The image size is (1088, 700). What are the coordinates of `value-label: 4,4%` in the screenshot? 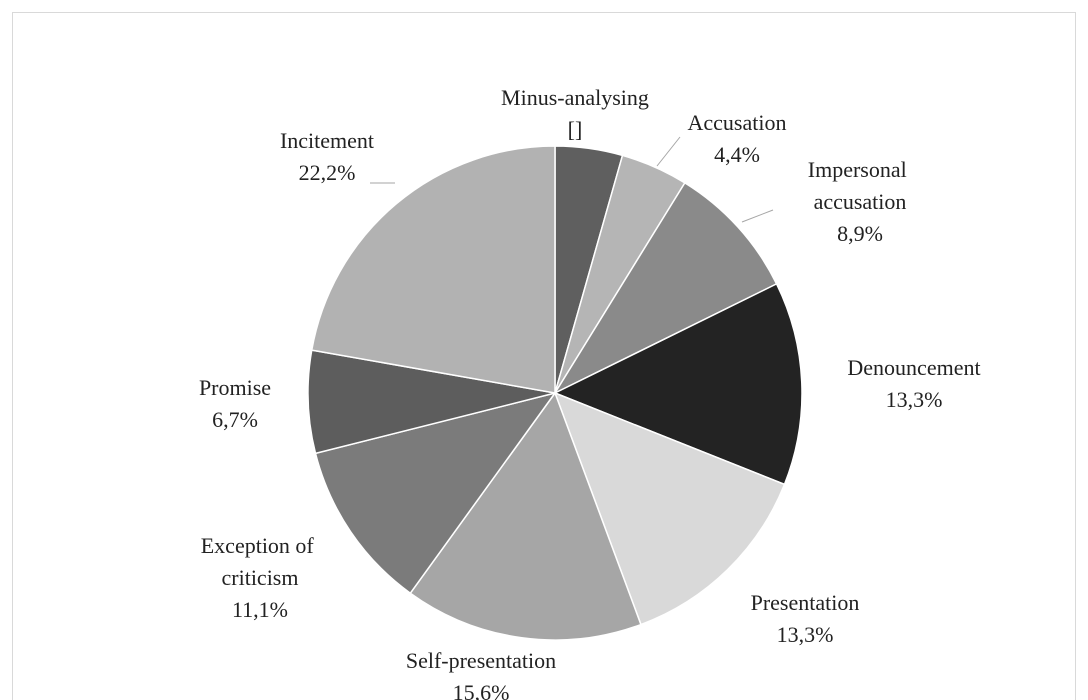 It's located at (737, 154).